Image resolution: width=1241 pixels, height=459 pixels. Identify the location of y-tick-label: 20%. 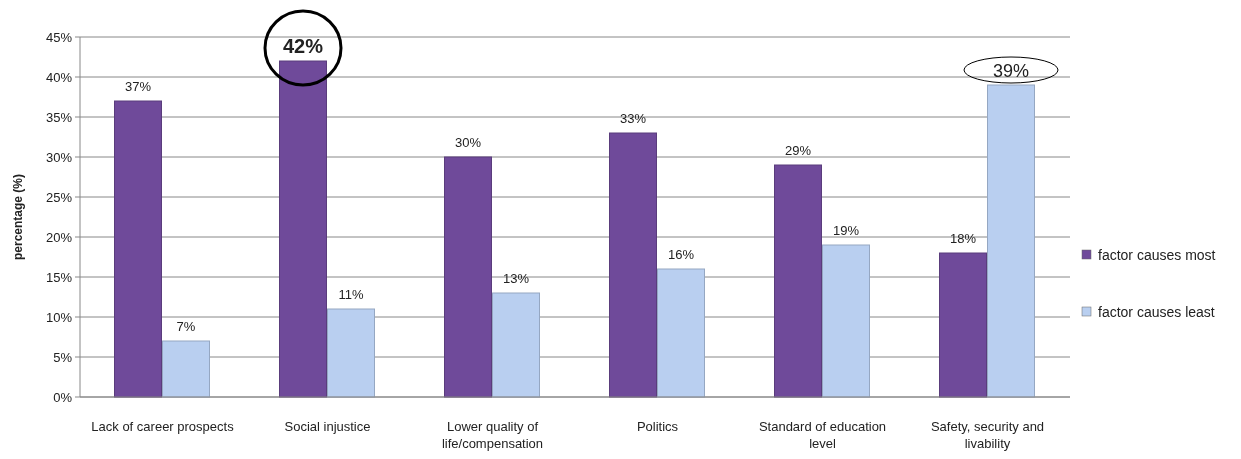
(59, 237).